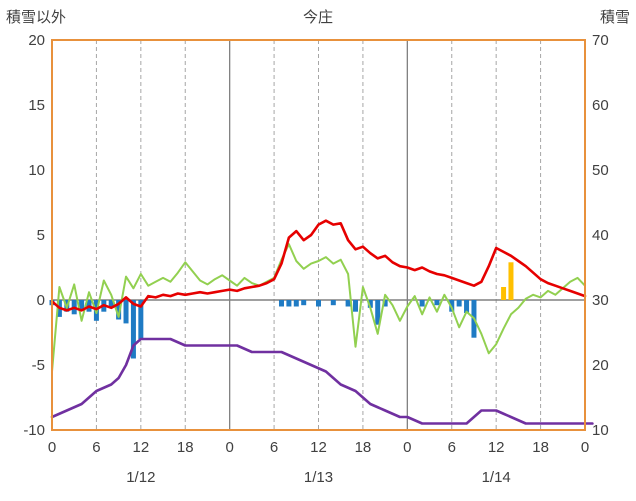 This screenshot has width=636, height=501. What do you see at coordinates (140, 477) in the screenshot?
I see `x-axis-date-label: 1/12` at bounding box center [140, 477].